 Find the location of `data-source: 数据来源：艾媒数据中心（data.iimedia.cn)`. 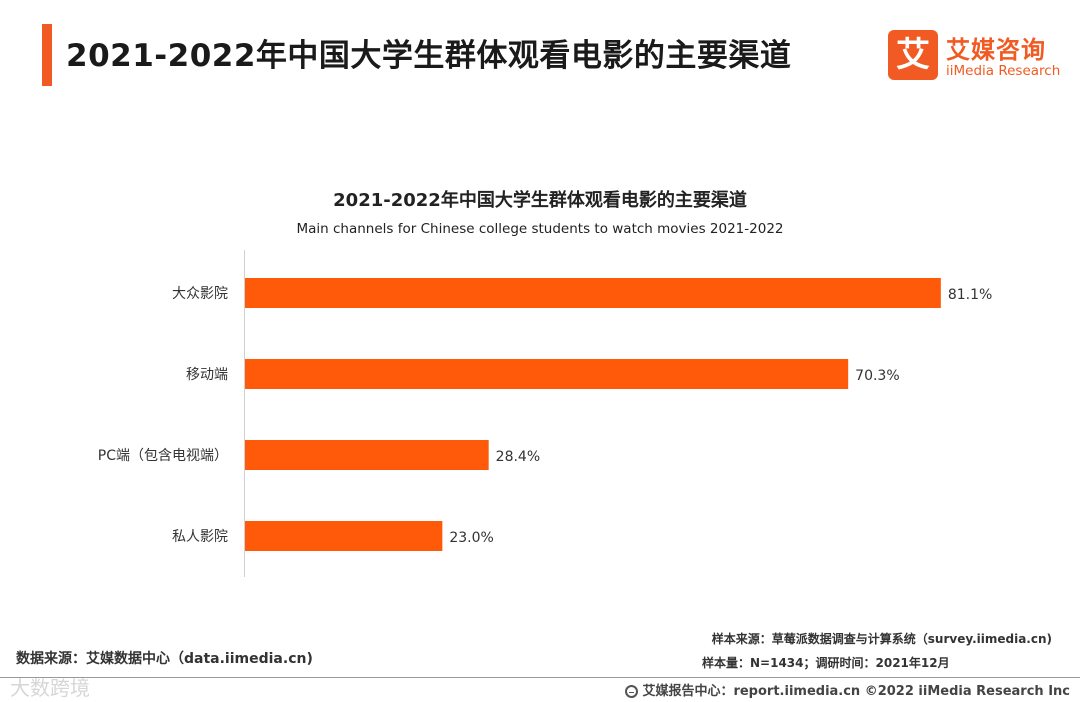

data-source: 数据来源：艾媒数据中心（data.iimedia.cn) is located at coordinates (164, 659).